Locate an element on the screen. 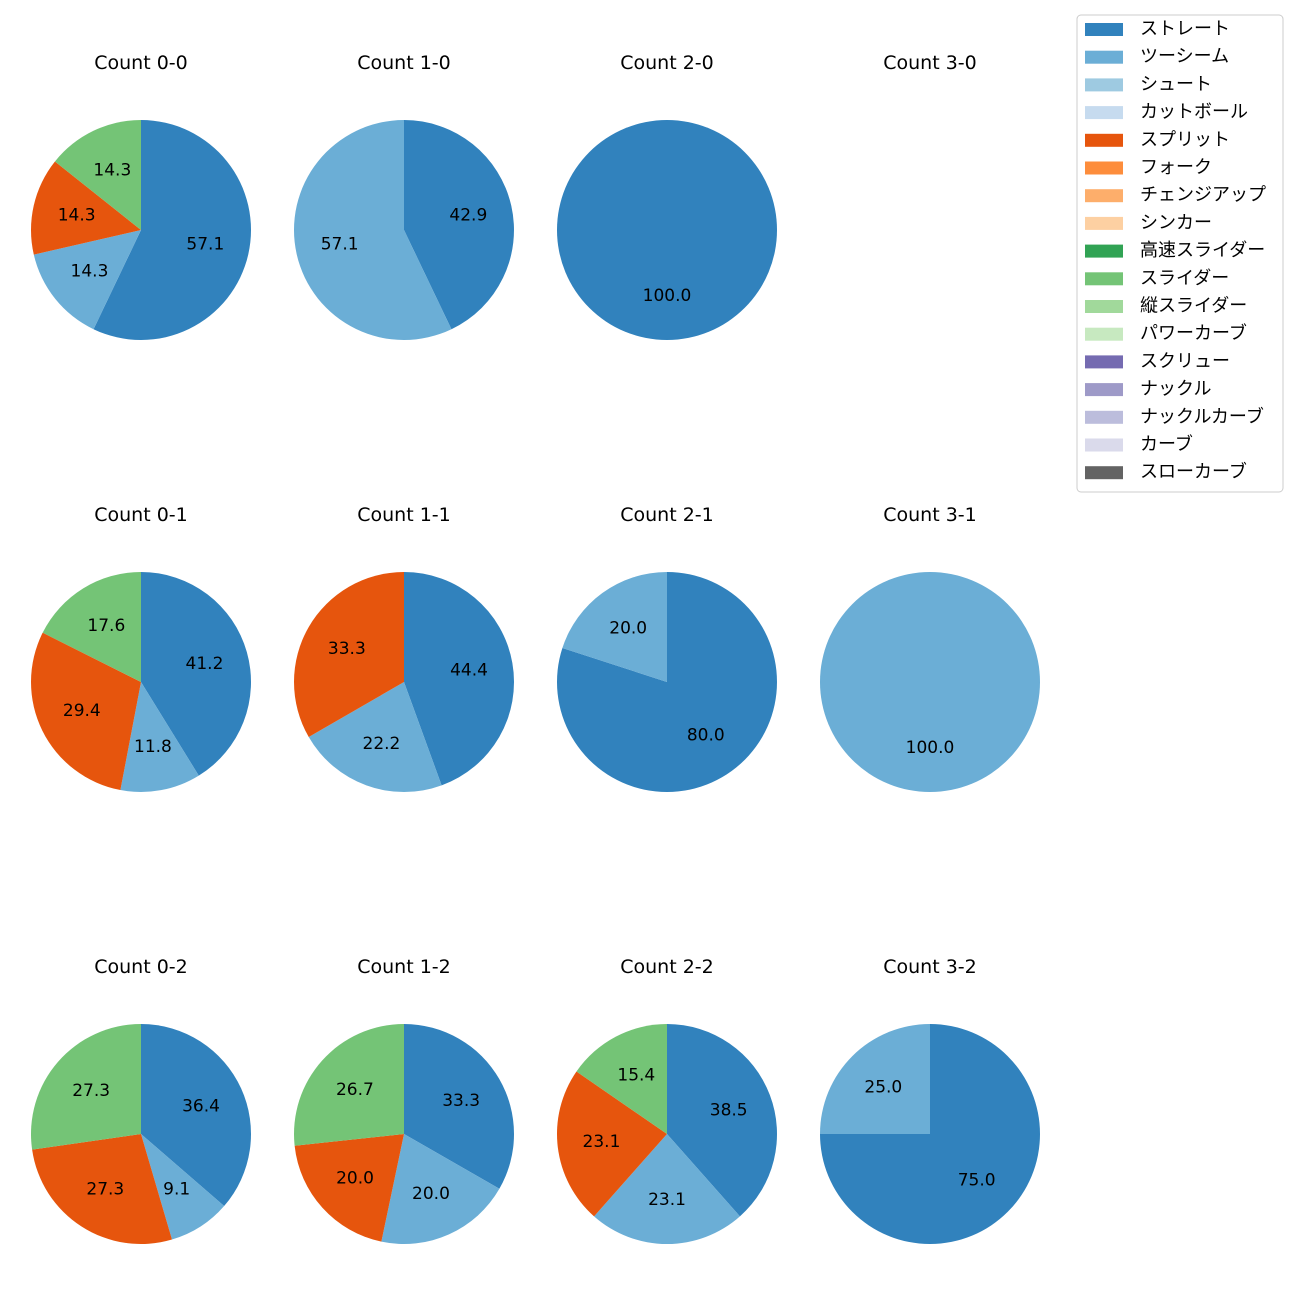 This screenshot has height=1300, width=1300. pie-title: Count 2-1 is located at coordinates (667, 515).